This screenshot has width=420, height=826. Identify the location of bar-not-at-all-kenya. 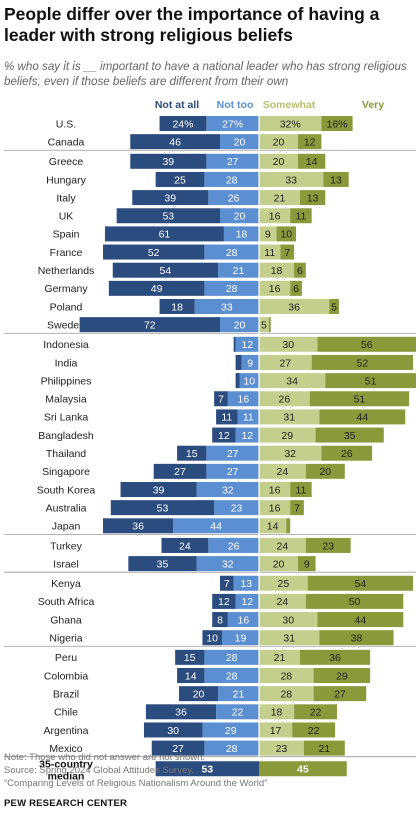
(227, 583).